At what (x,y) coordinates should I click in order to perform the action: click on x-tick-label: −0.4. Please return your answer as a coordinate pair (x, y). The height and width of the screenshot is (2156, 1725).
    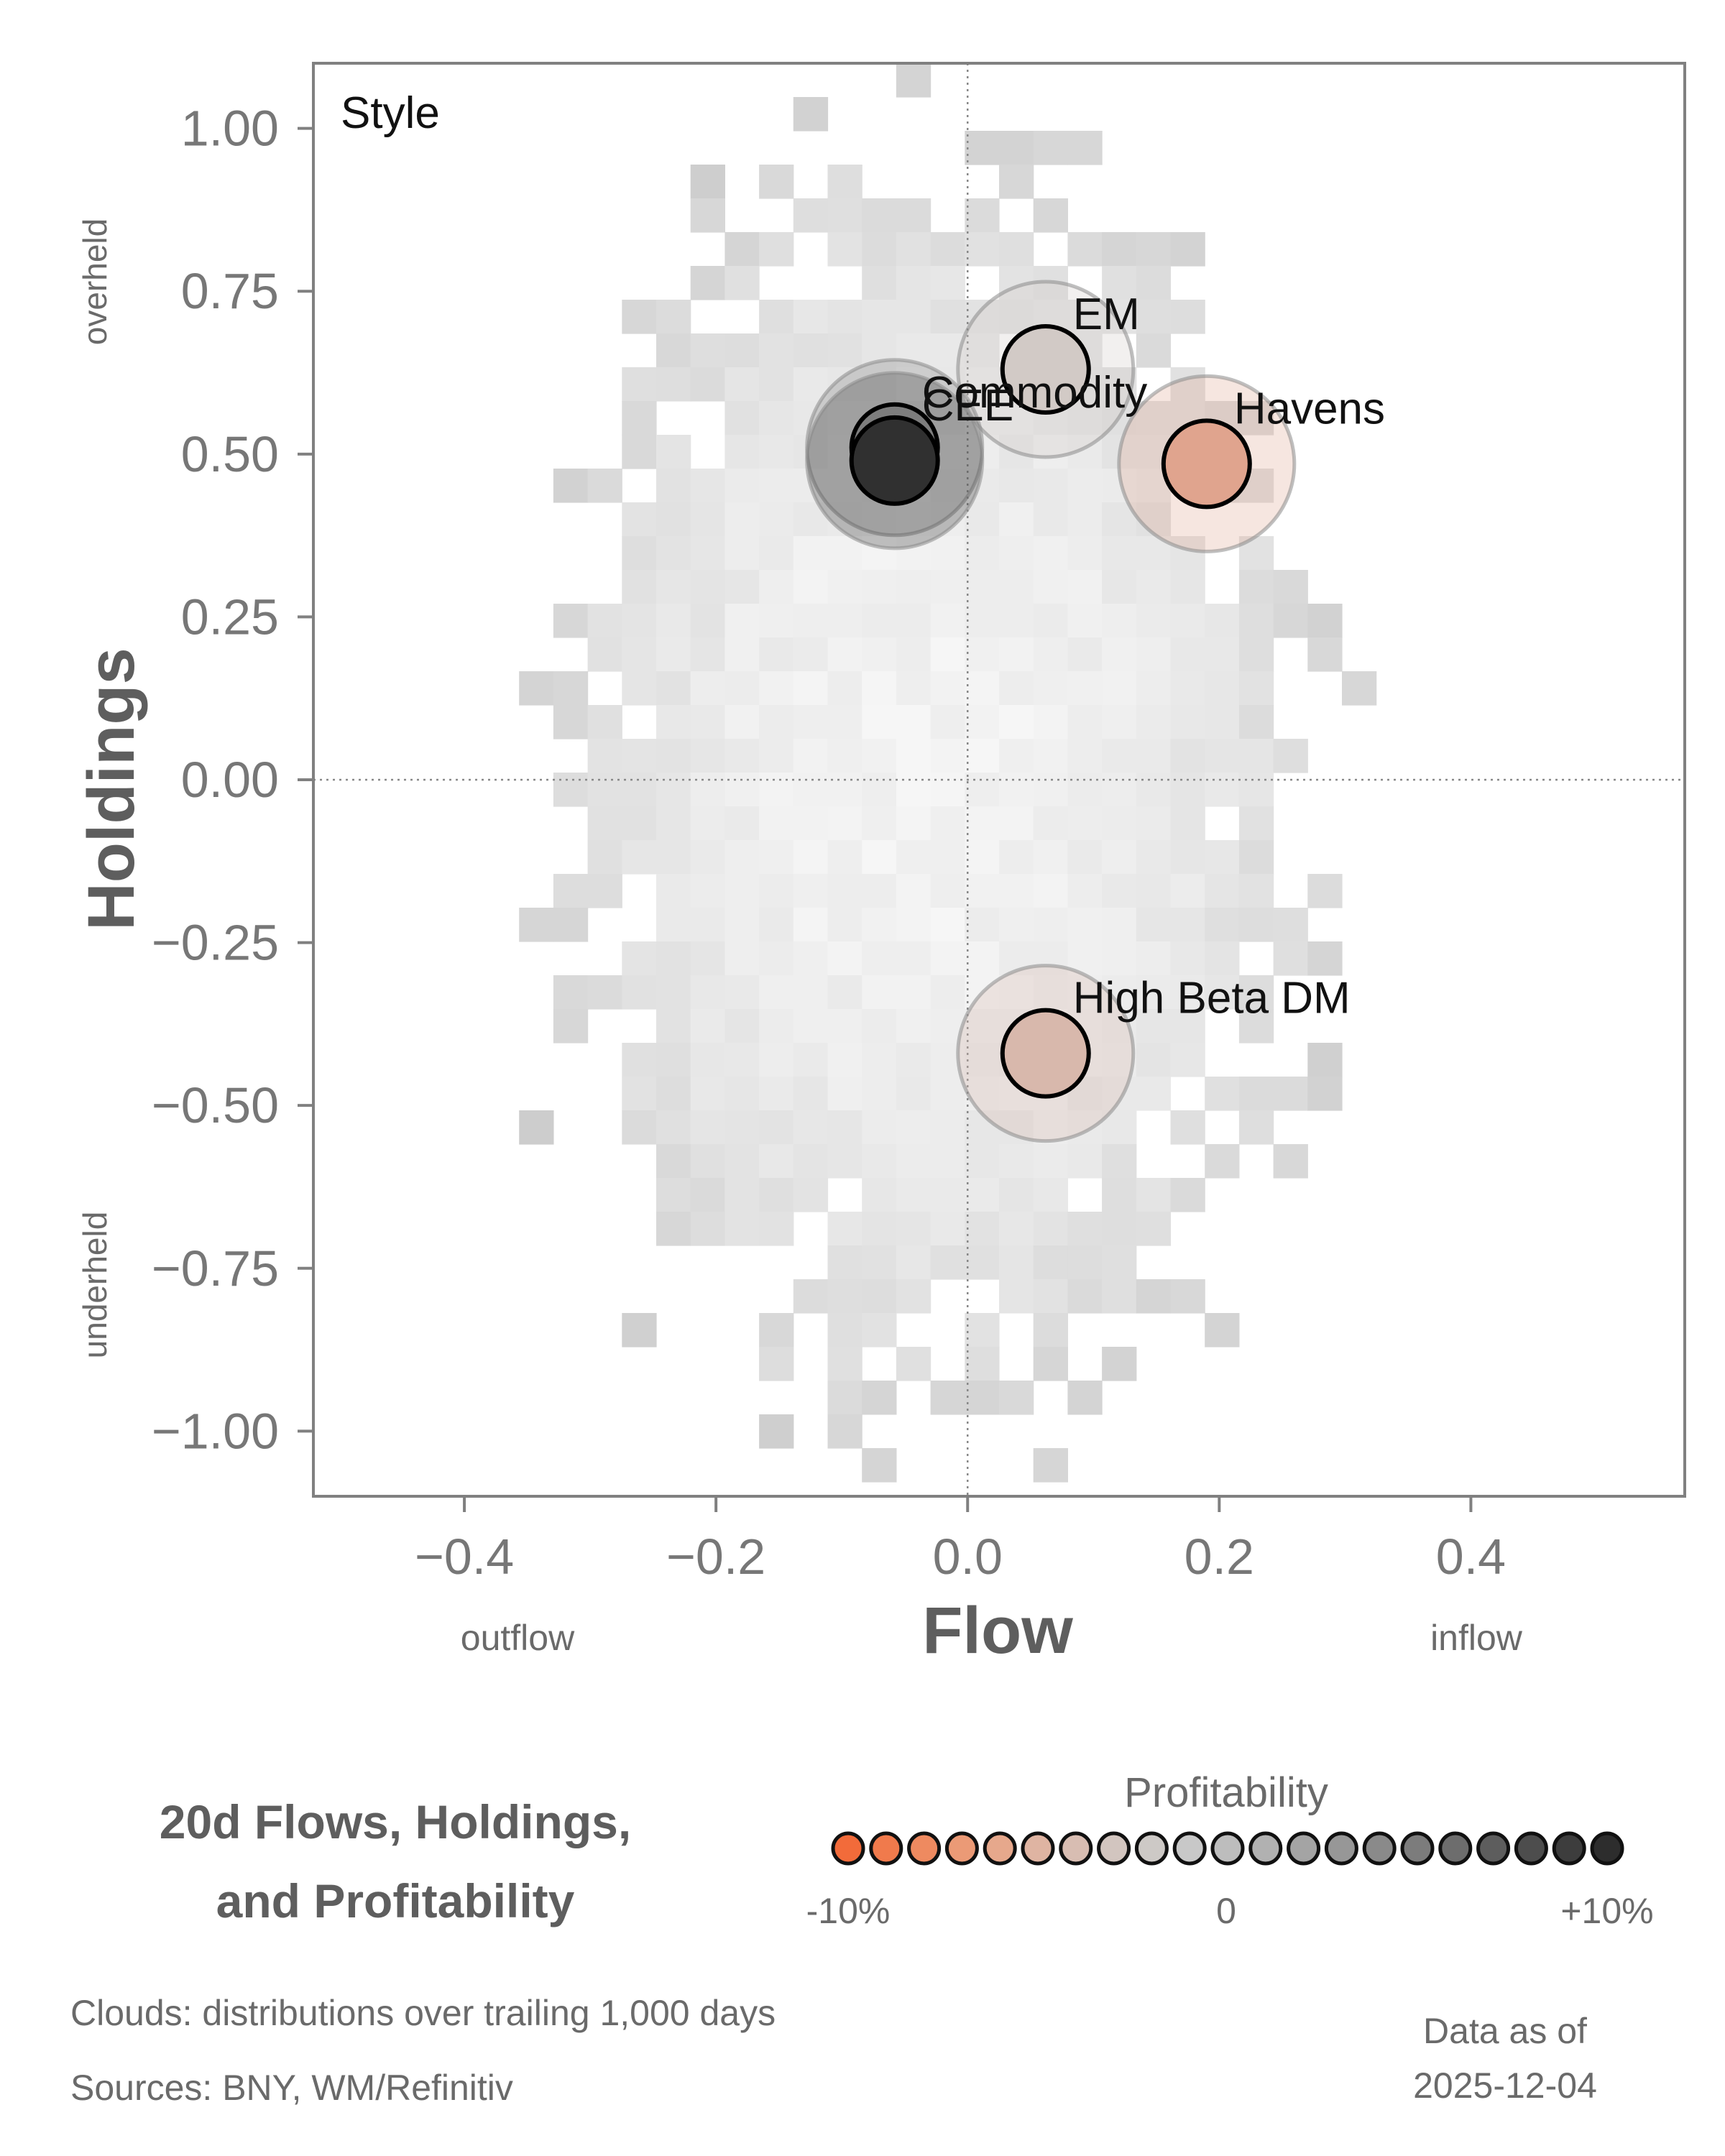
    Looking at the image, I should click on (464, 1557).